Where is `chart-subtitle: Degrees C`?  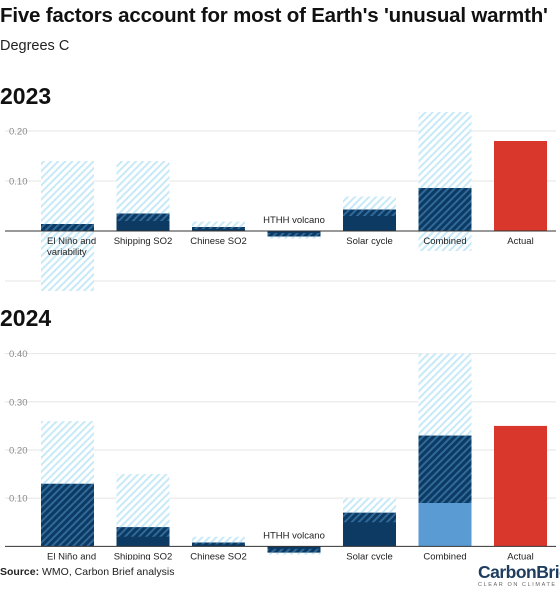 chart-subtitle: Degrees C is located at coordinates (35, 46).